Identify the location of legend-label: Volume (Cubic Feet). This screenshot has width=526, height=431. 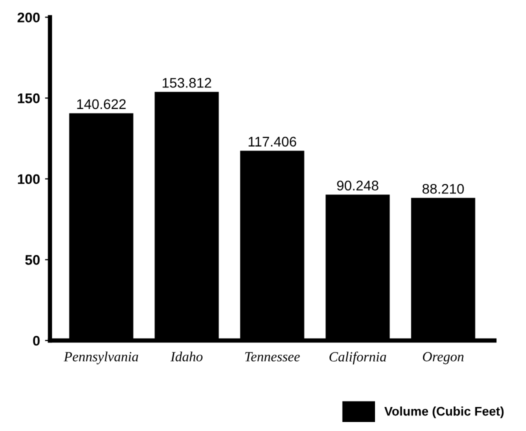
(444, 412).